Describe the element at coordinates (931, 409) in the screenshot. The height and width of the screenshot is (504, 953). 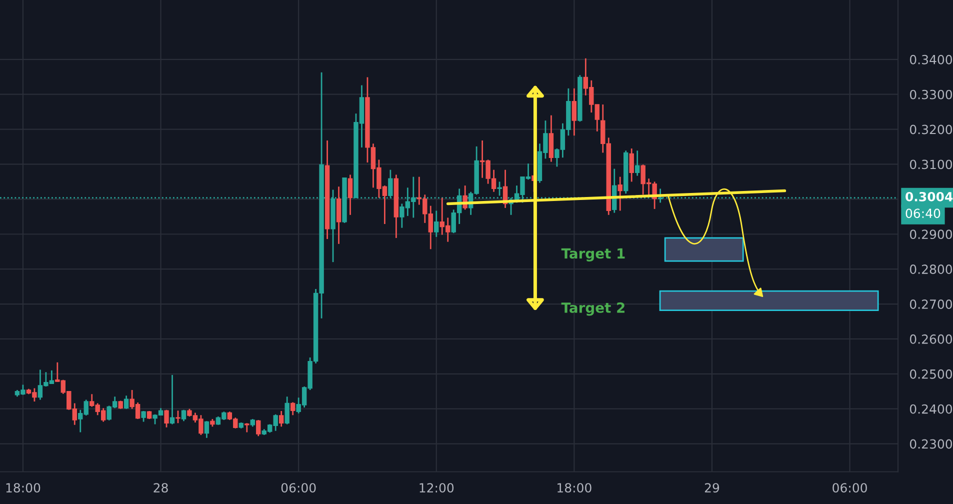
I see `y-tick-label: 0.2400` at that location.